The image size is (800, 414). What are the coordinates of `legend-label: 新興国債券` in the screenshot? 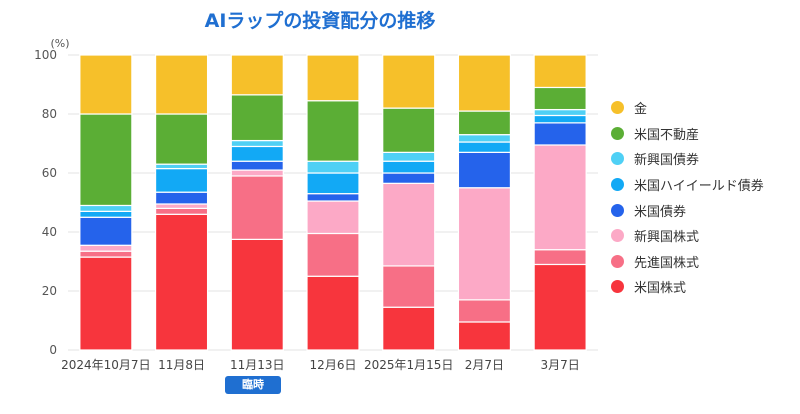 It's located at (667, 161).